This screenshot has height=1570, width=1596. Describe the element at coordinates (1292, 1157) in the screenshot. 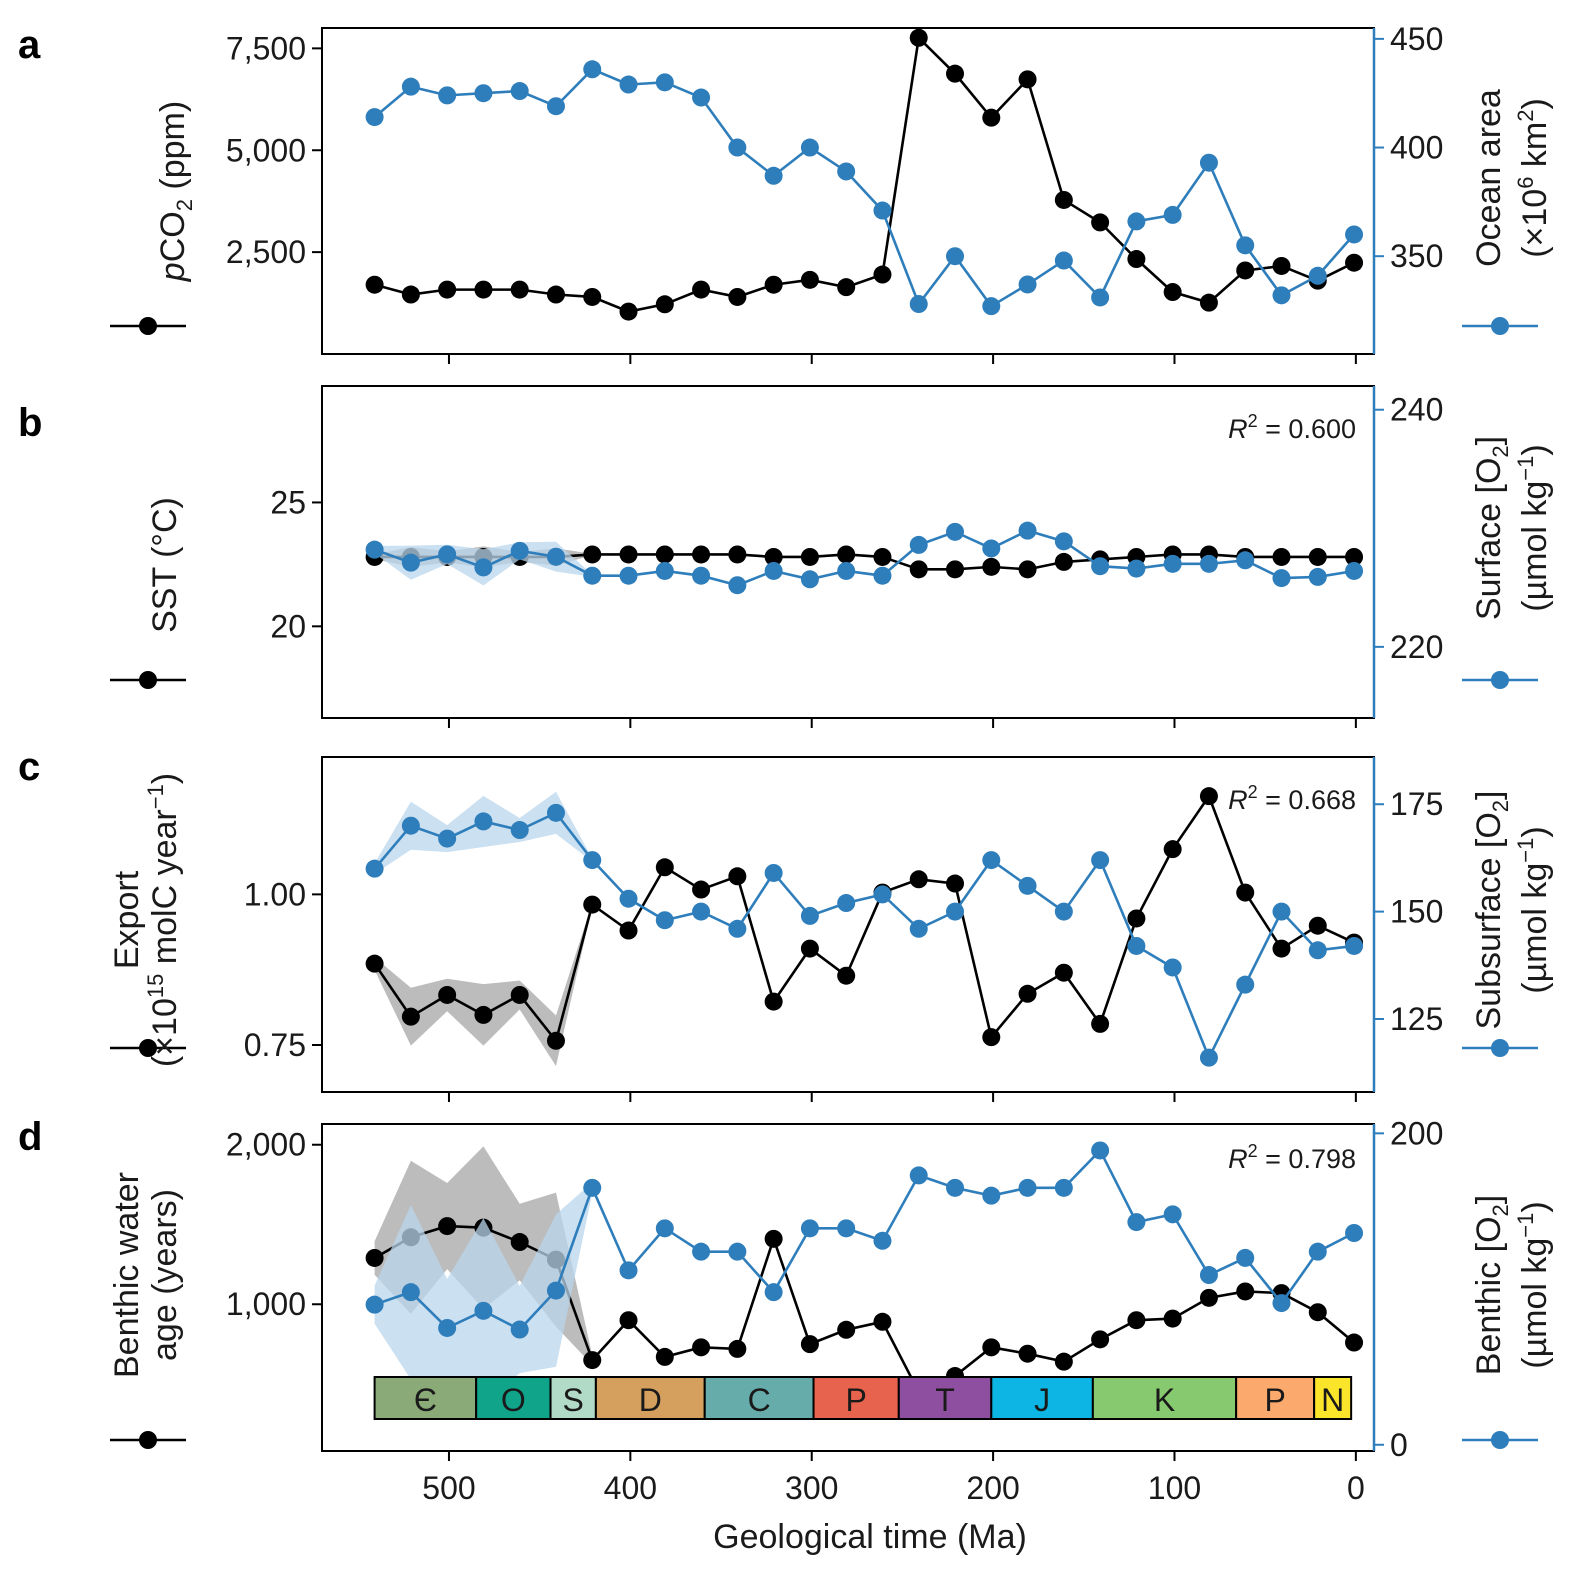

I see `panel-d-r2-annotation: R2 = 0.798` at that location.